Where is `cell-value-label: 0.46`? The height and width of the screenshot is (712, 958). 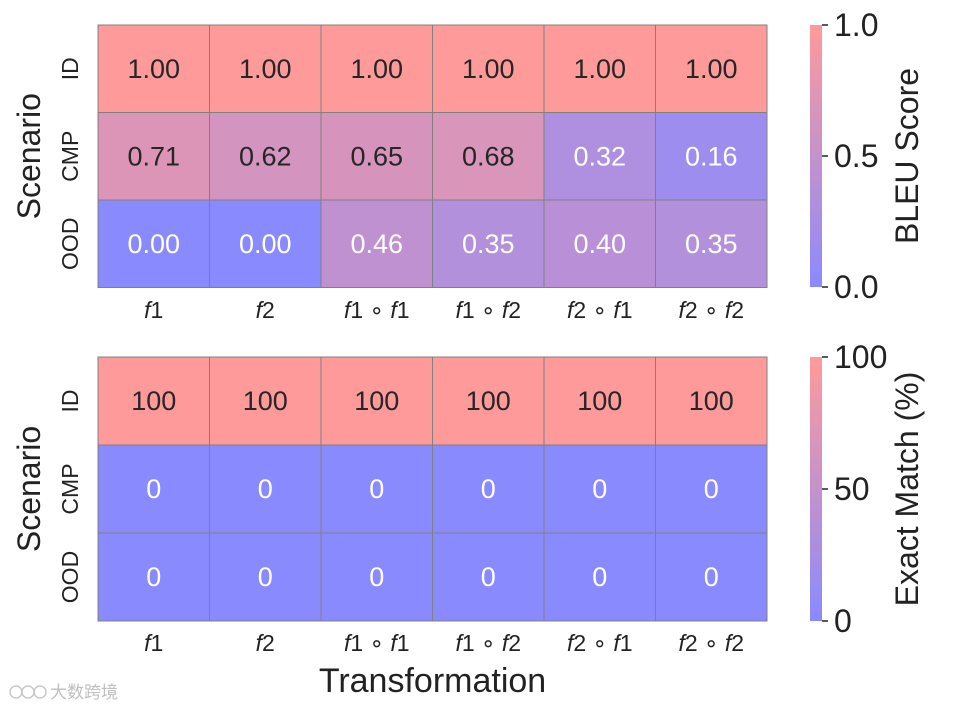
cell-value-label: 0.46 is located at coordinates (376, 244).